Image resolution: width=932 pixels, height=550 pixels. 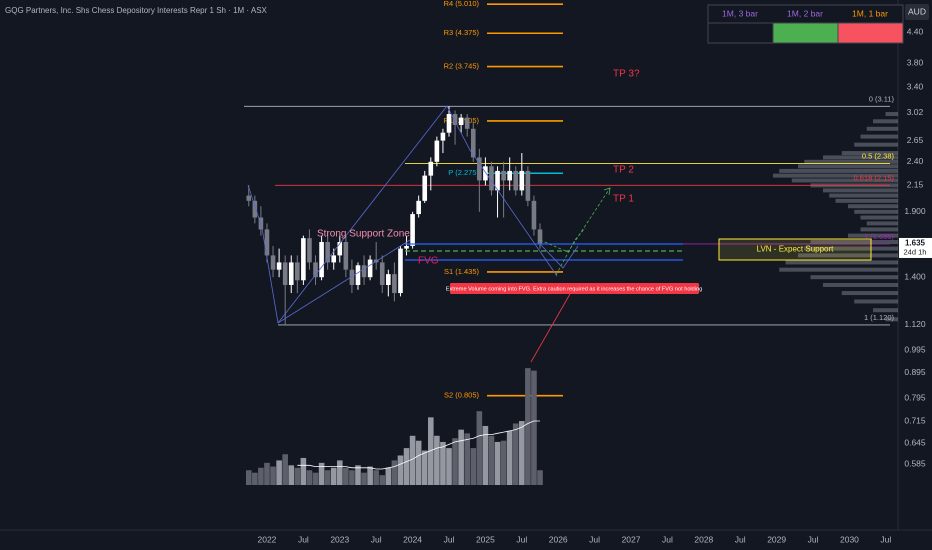 What do you see at coordinates (607, 191) in the screenshot?
I see `arrow-head` at bounding box center [607, 191].